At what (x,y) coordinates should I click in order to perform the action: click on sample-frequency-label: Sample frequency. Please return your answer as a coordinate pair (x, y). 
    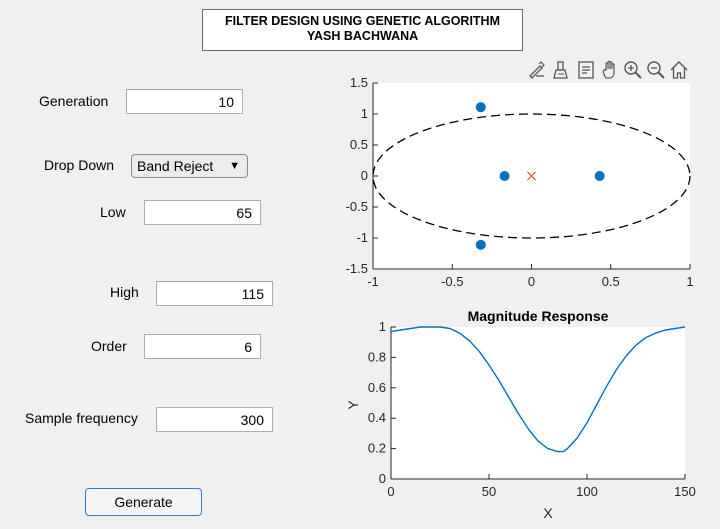
    Looking at the image, I should click on (81, 418).